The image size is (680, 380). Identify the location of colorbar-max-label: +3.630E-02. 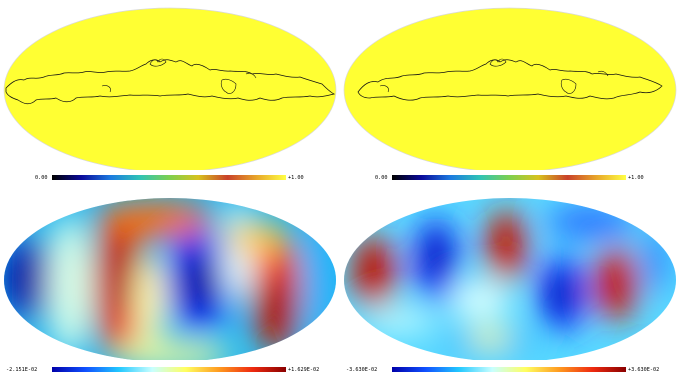
(644, 370).